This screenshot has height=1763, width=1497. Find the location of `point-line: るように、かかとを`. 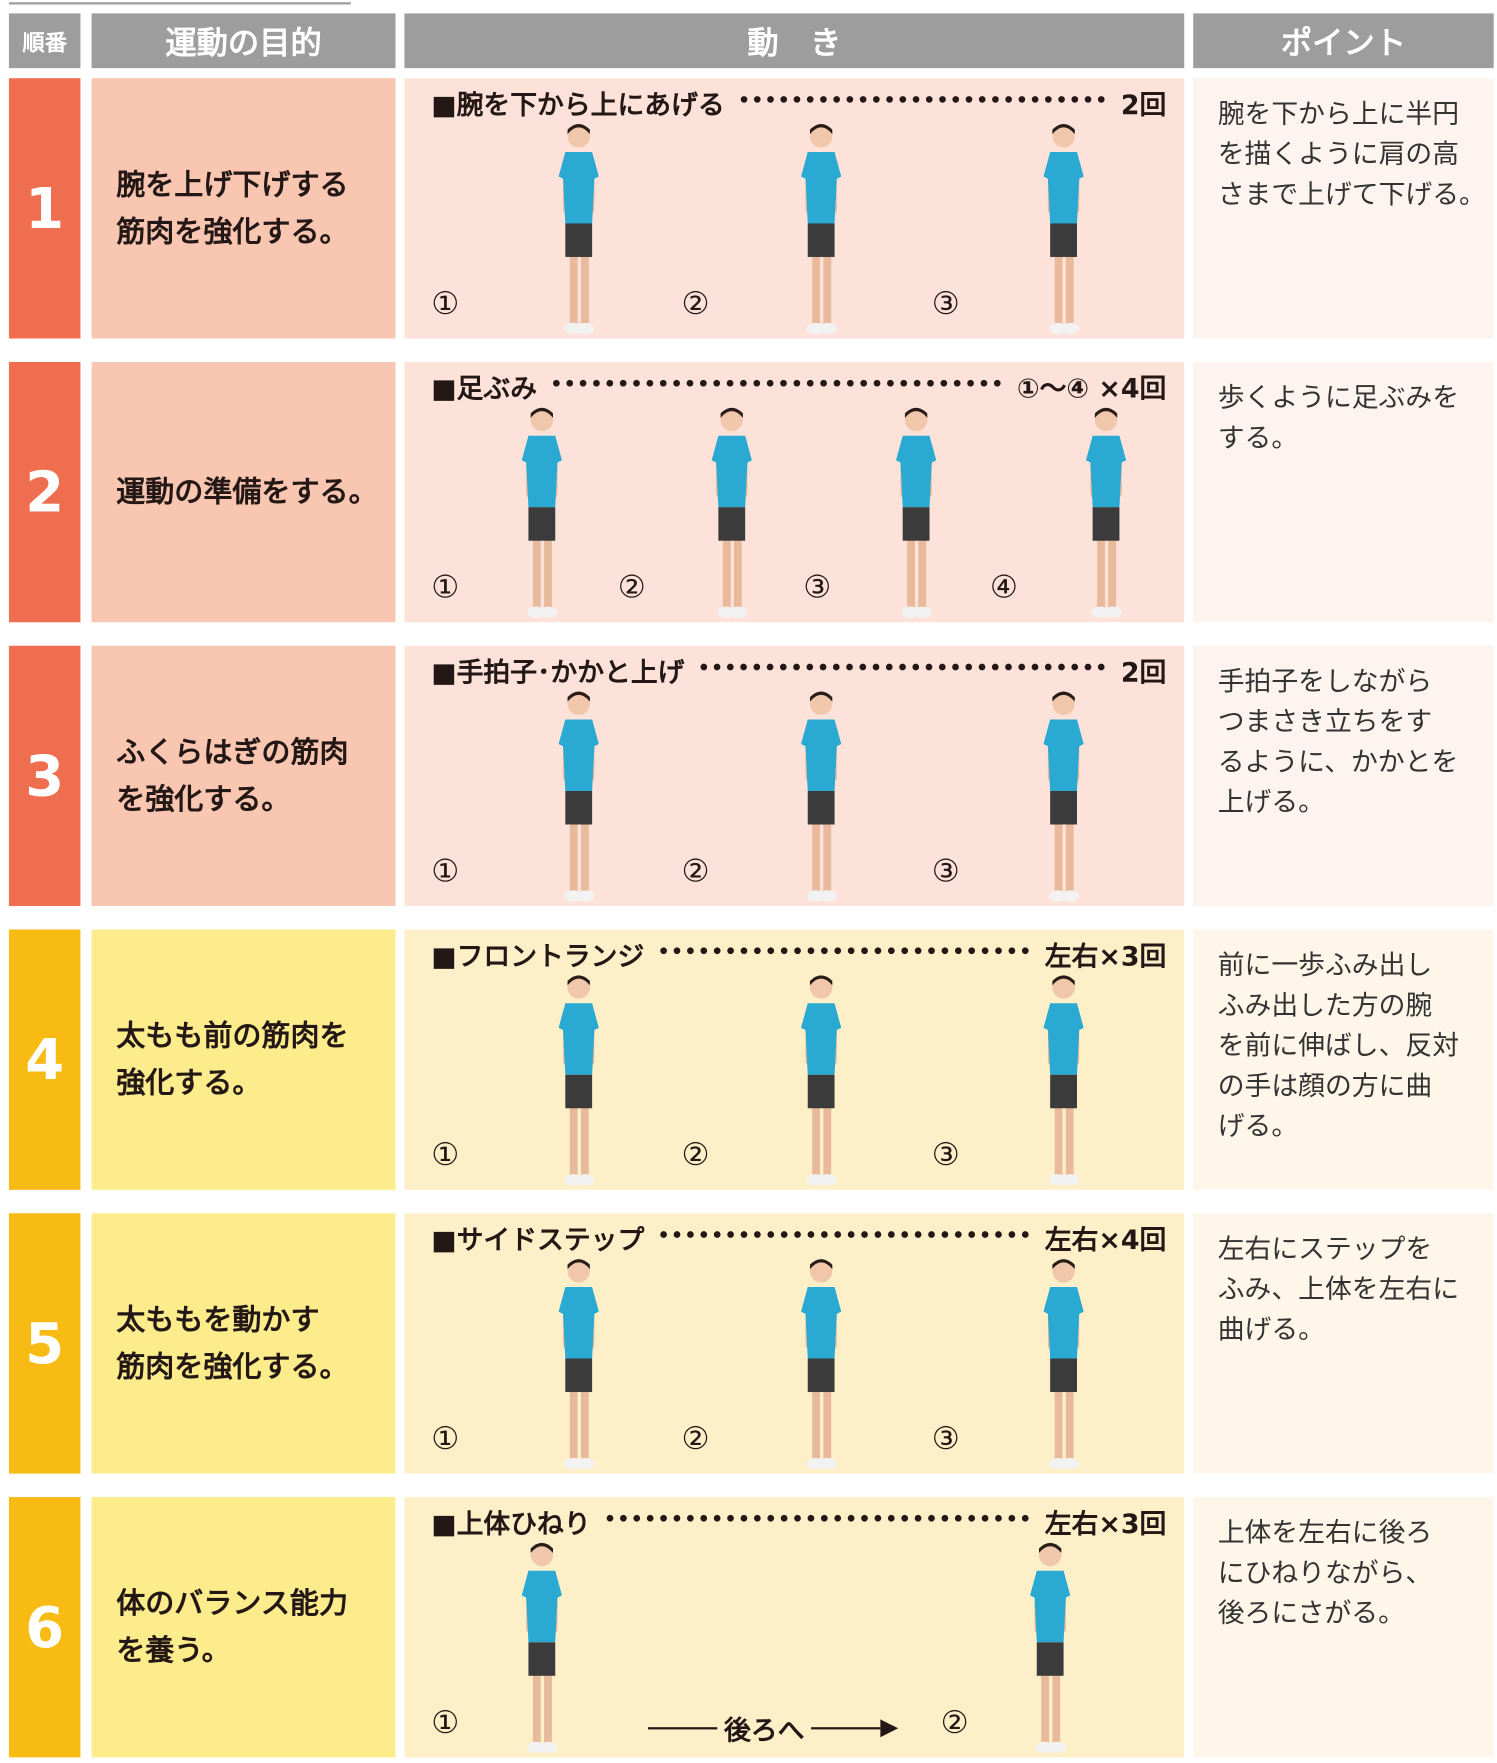

point-line: るように、かかとを is located at coordinates (1338, 762).